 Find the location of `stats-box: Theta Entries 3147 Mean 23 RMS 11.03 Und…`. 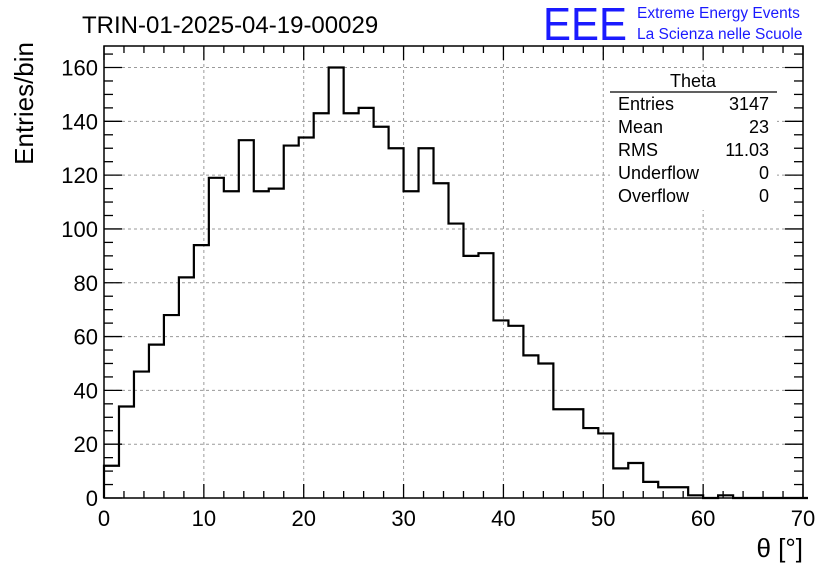

stats-box: Theta Entries 3147 Mean 23 RMS 11.03 Und… is located at coordinates (693, 140).